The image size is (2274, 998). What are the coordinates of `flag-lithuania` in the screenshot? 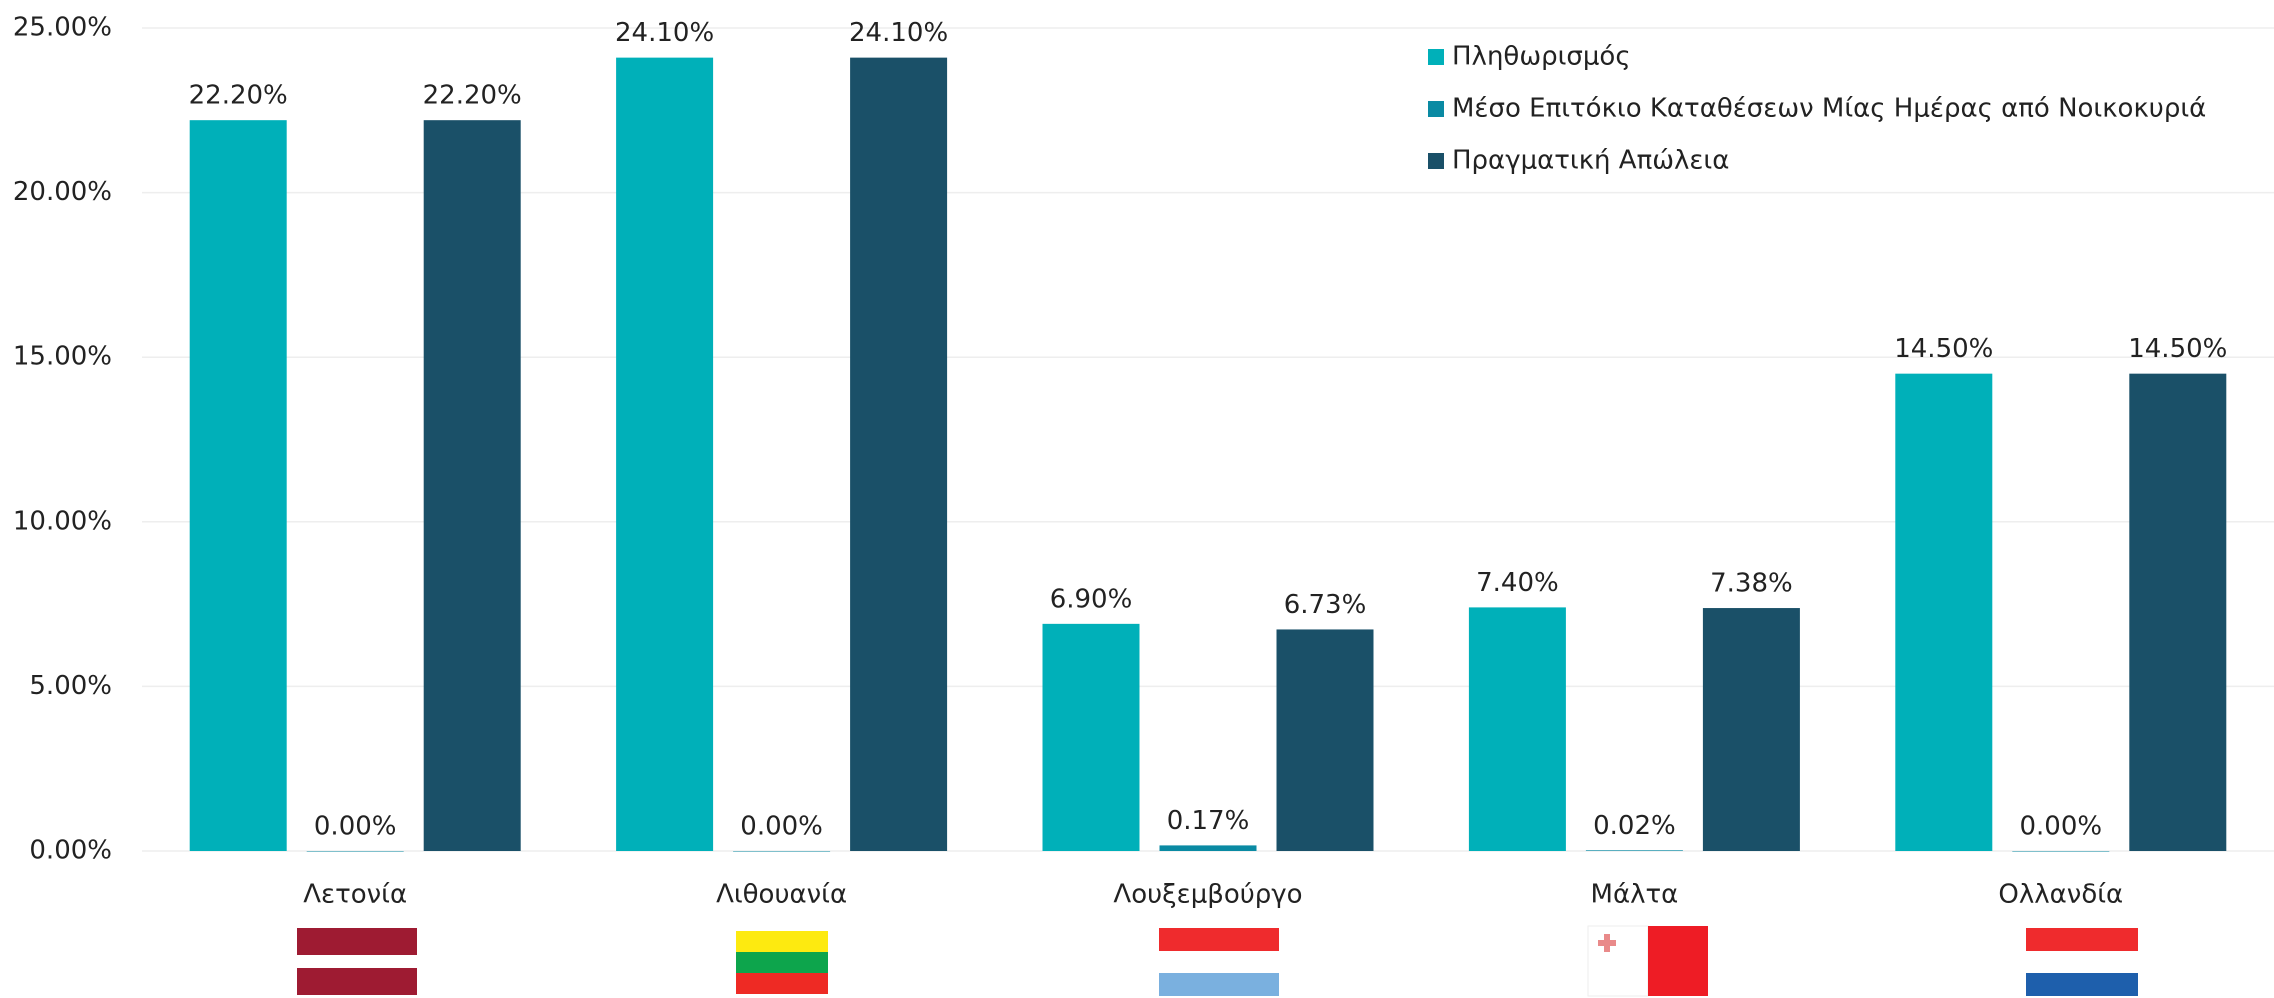 It's located at (782, 962).